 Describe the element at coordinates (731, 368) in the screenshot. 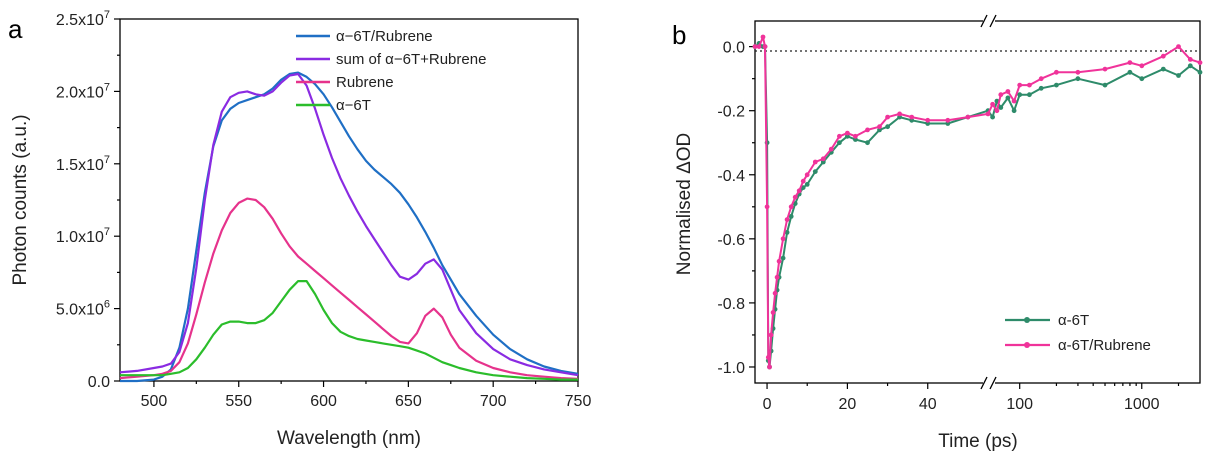

I see `y-tick-label: -1.0` at that location.